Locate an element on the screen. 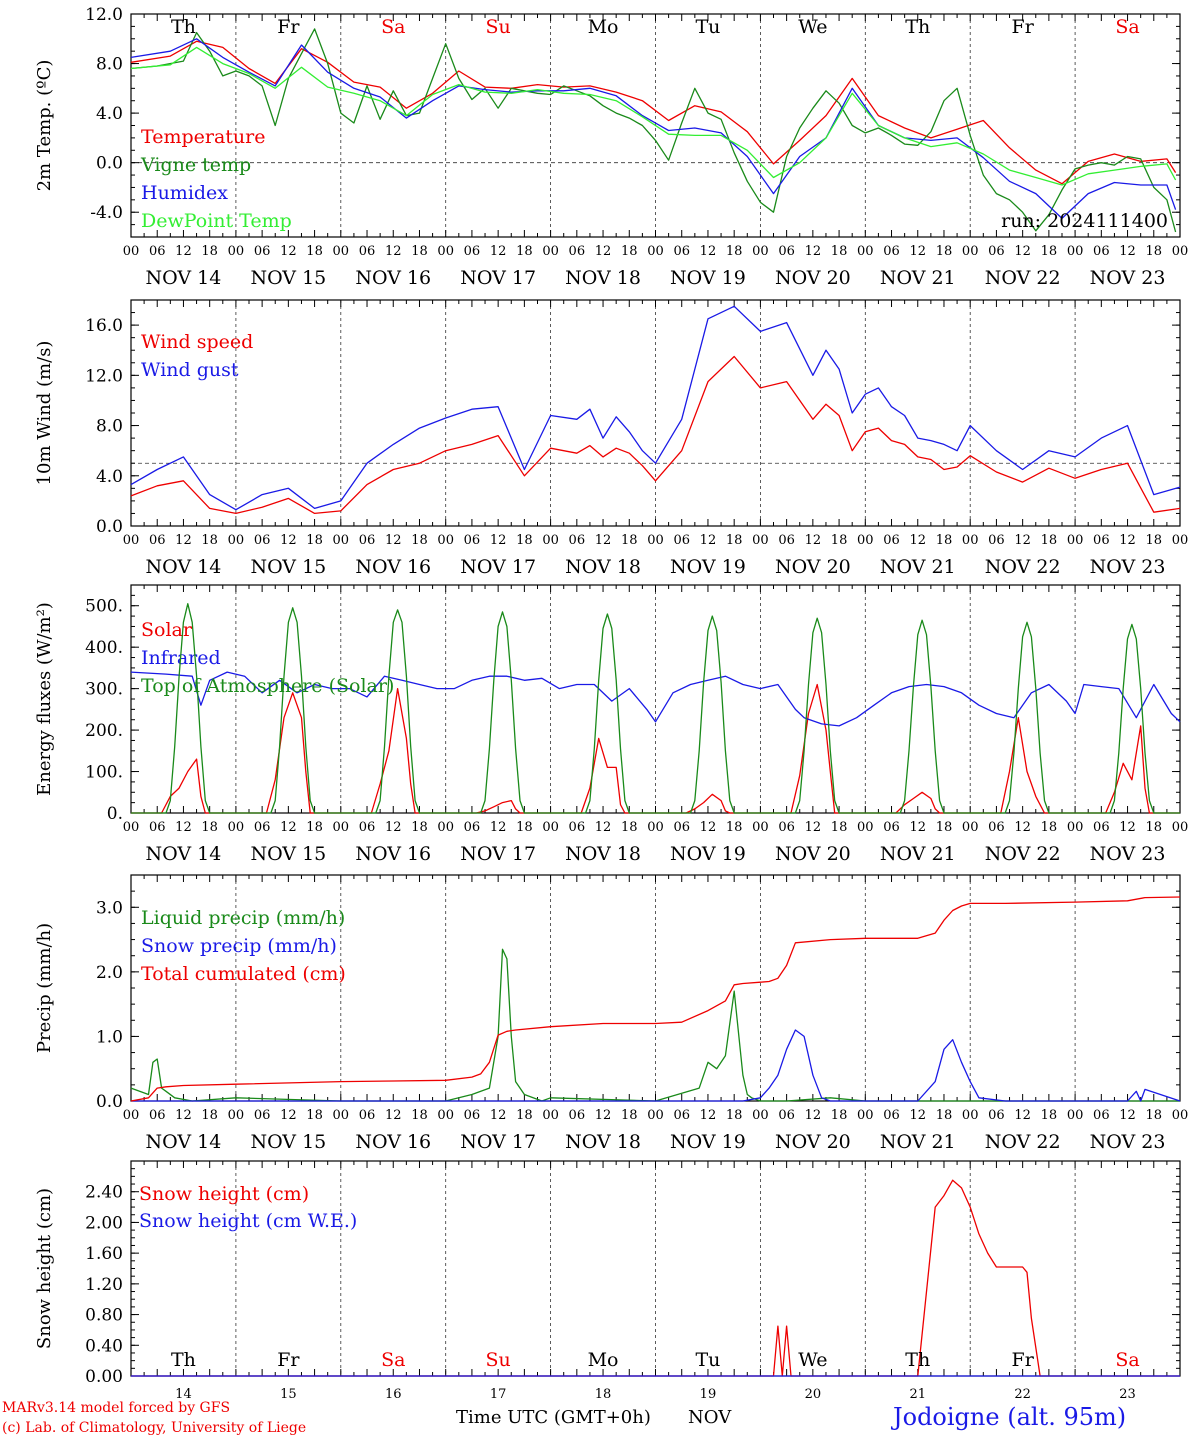  series-4-0-line is located at coordinates (655, 1278).